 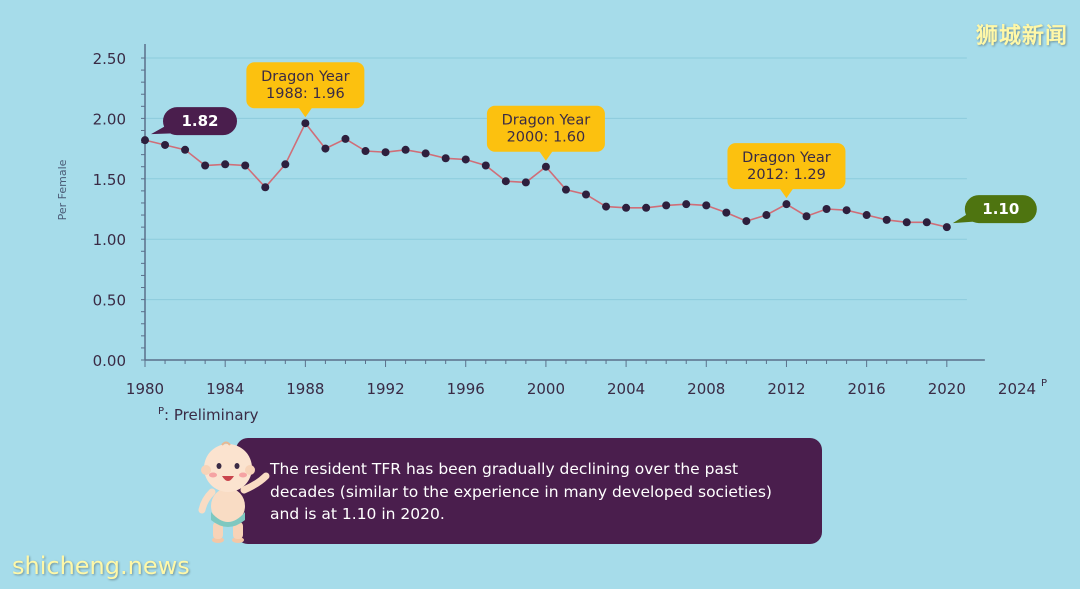 What do you see at coordinates (746, 221) in the screenshot?
I see `data-point-2010` at bounding box center [746, 221].